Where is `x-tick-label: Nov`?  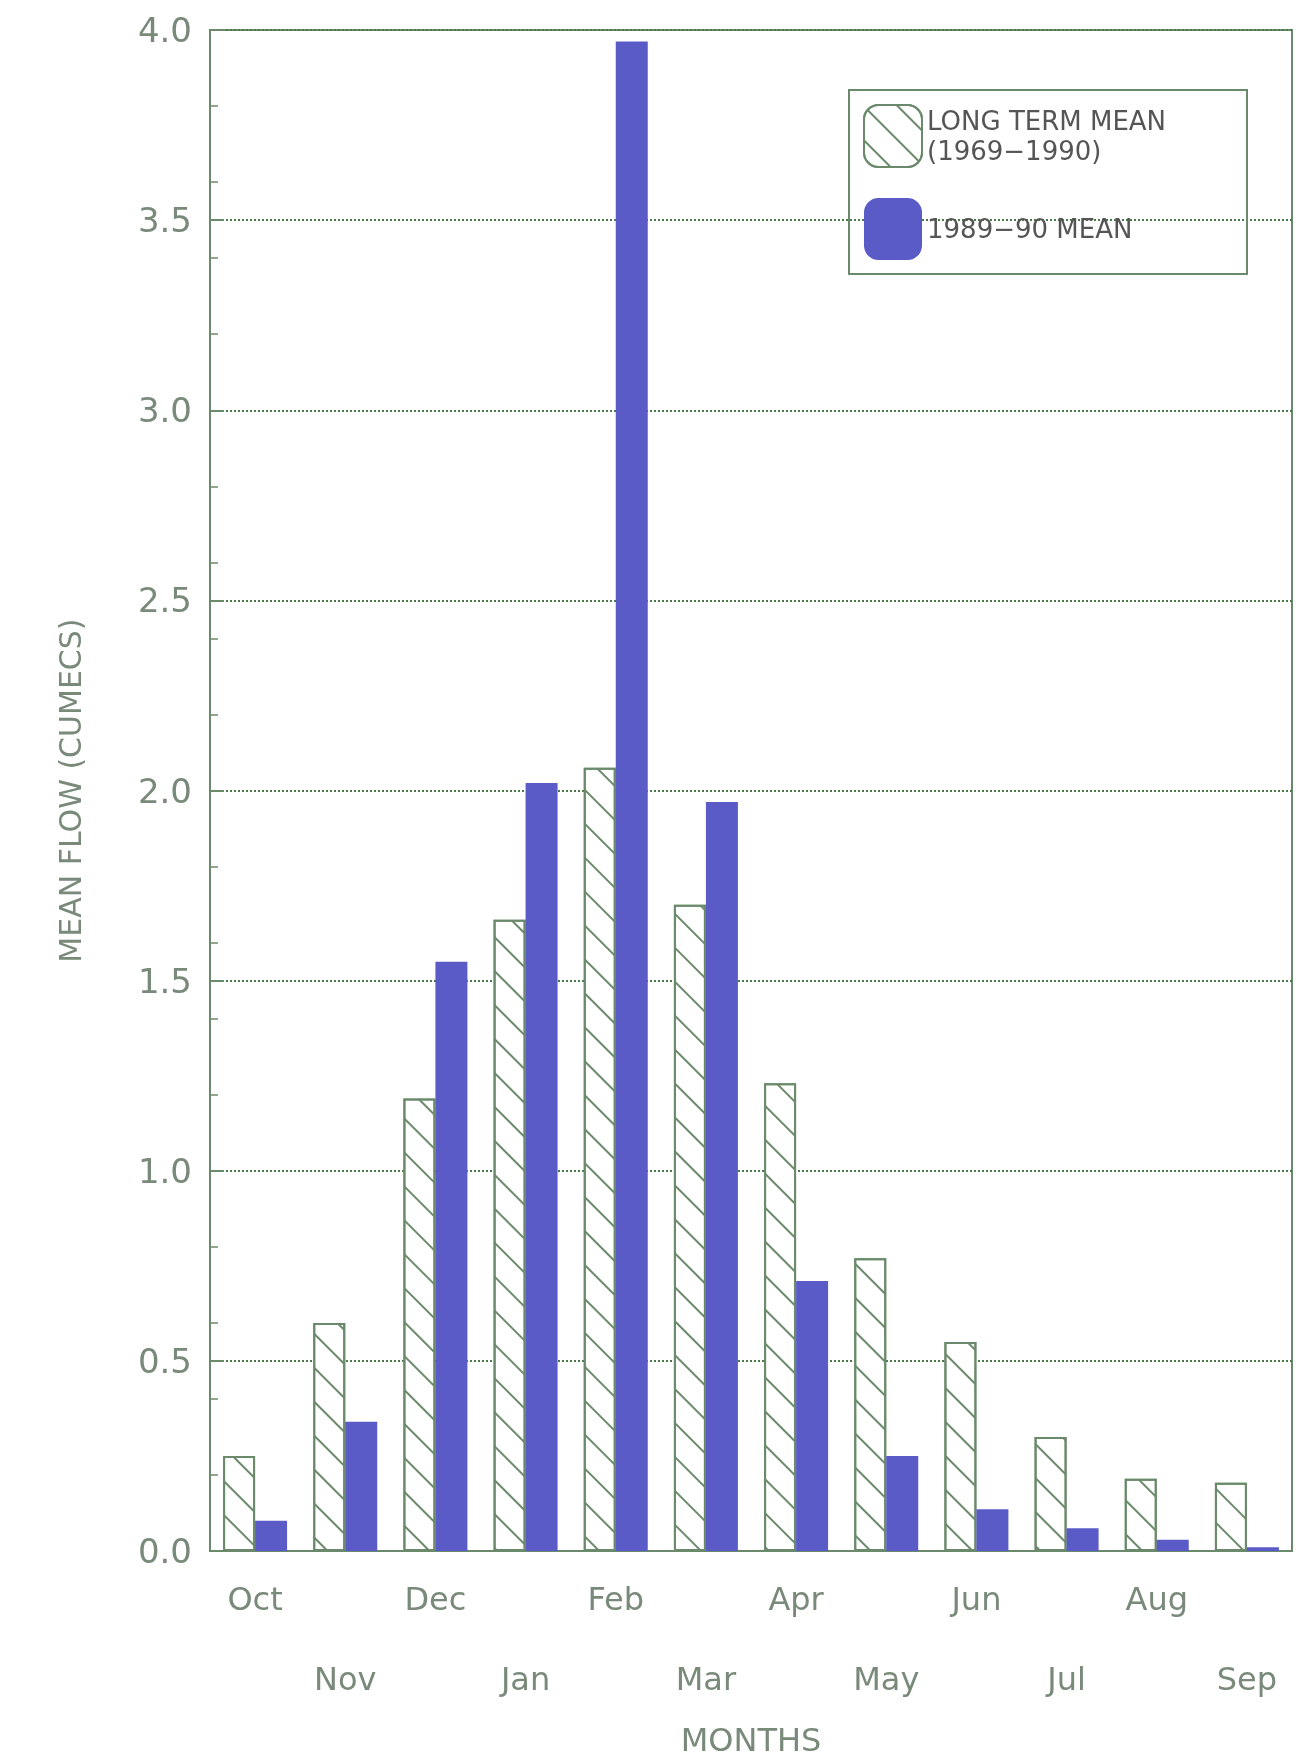 x-tick-label: Nov is located at coordinates (345, 1679).